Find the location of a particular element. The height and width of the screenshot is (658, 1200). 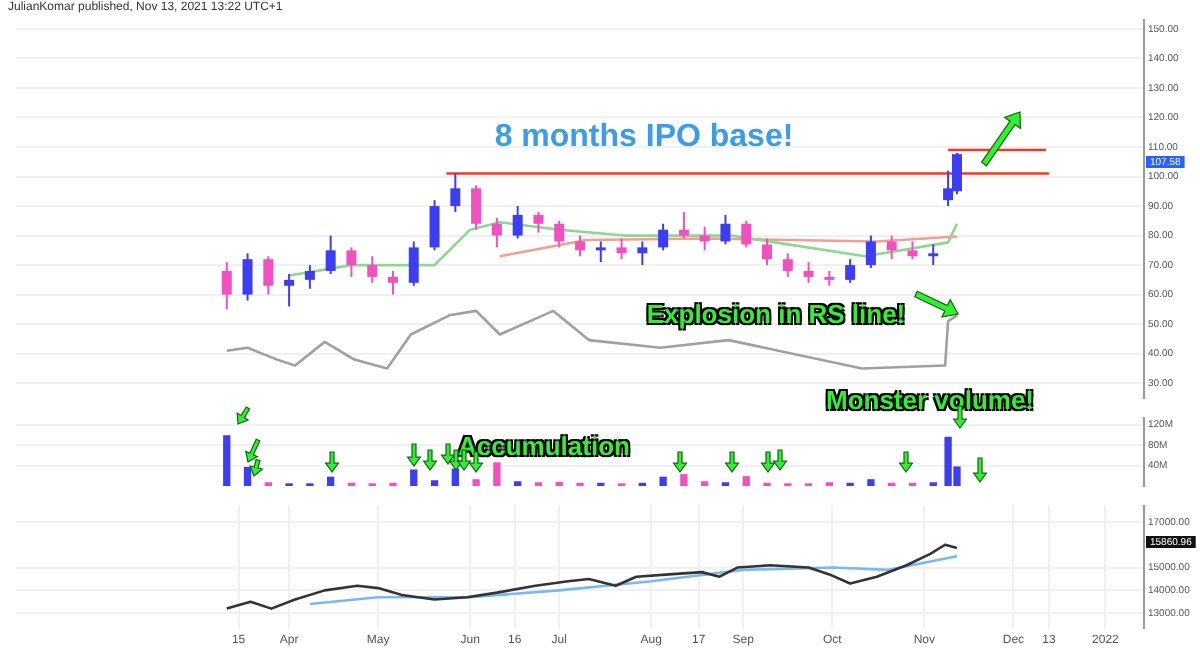

annotation: Explosion in RS line! is located at coordinates (776, 314).